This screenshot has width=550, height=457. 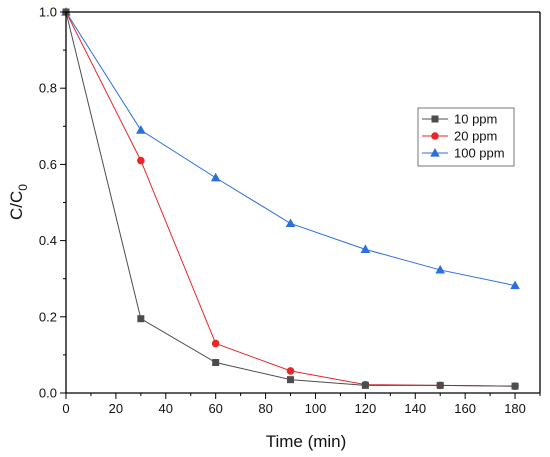 What do you see at coordinates (465, 408) in the screenshot?
I see `x-tick-label: 160` at bounding box center [465, 408].